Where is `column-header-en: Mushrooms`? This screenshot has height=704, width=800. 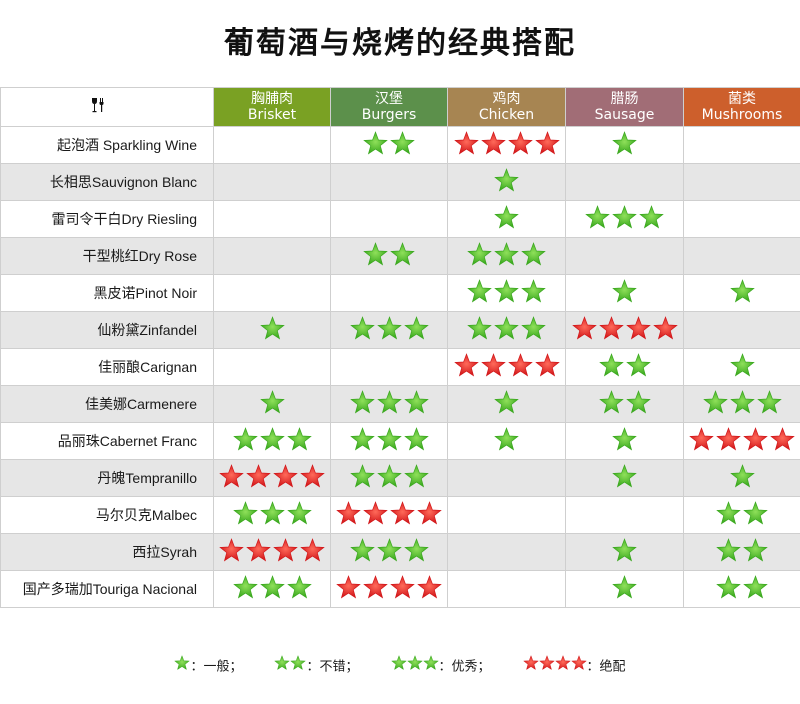 column-header-en: Mushrooms is located at coordinates (742, 115).